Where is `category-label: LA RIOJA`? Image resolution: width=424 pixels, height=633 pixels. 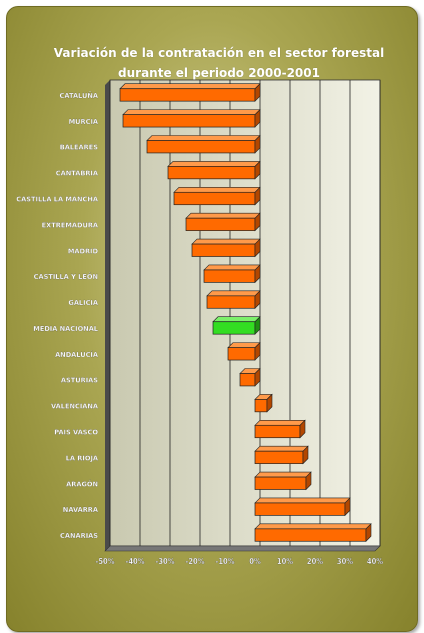 category-label: LA RIOJA is located at coordinates (82, 458).